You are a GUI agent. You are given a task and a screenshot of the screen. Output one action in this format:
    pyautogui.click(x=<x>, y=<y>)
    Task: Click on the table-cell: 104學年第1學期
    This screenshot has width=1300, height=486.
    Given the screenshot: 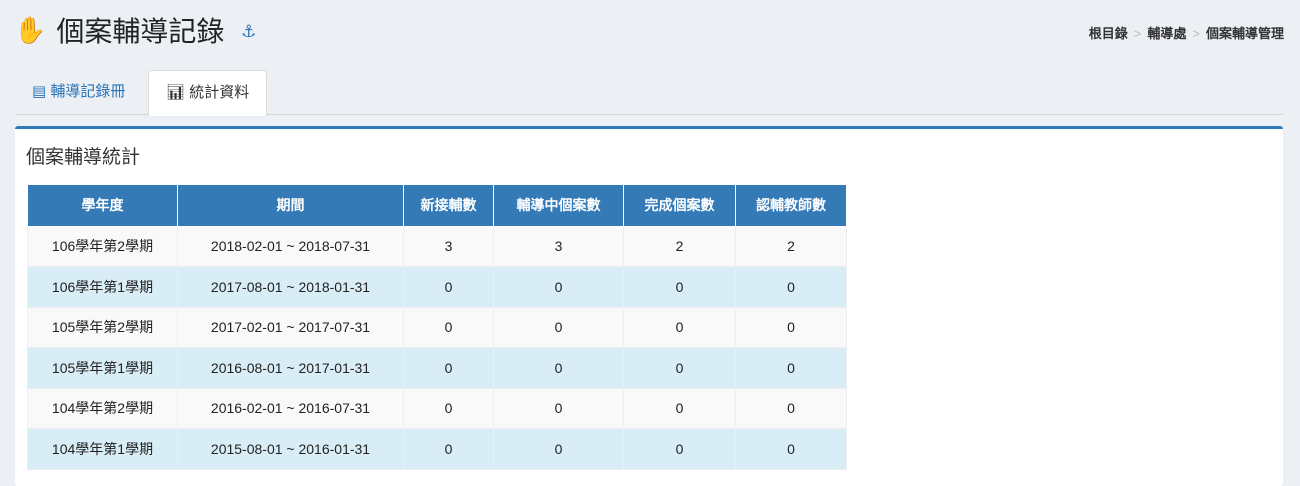 What is the action you would take?
    pyautogui.click(x=102, y=449)
    